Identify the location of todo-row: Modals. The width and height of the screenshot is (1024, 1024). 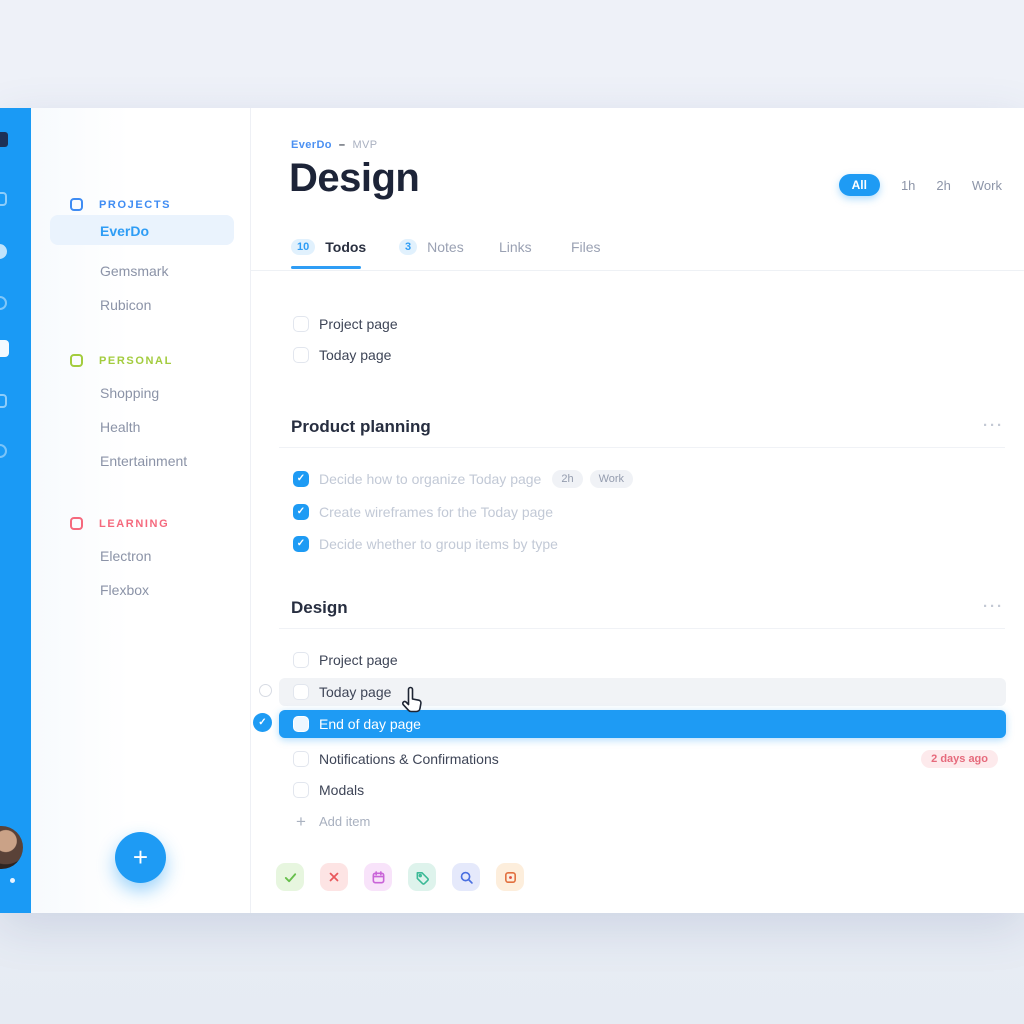
(642, 789).